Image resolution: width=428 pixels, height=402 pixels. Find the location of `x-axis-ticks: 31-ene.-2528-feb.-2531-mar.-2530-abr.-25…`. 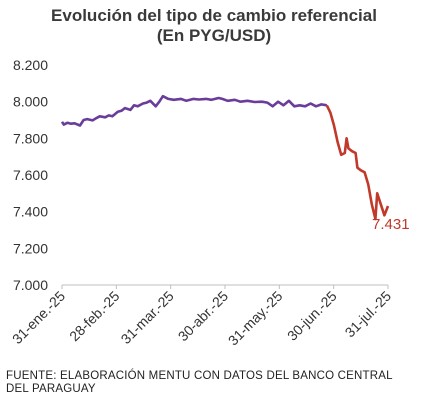

x-axis-ticks: 31-ene.-2528-feb.-2531-mar.-2530-abr.-25… is located at coordinates (201, 316).